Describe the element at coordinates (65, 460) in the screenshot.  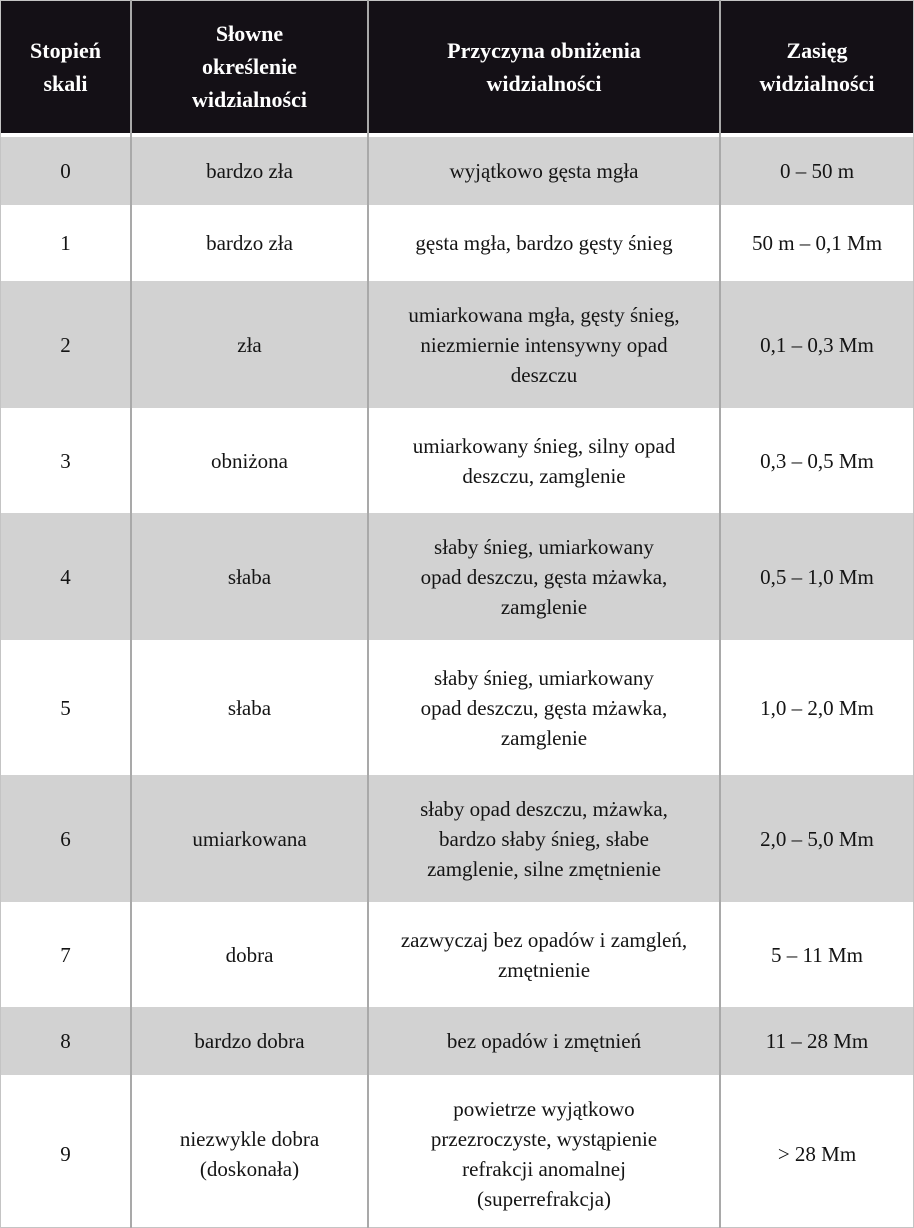
I see `cell-scale: 3` at that location.